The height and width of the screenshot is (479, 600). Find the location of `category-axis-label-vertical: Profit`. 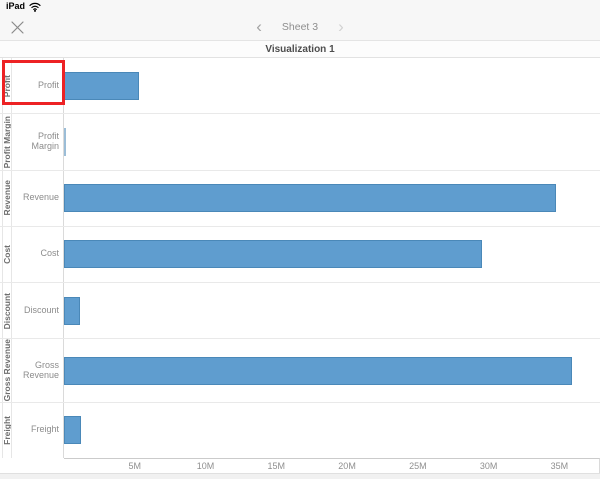

category-axis-label-vertical: Profit is located at coordinates (7, 85).